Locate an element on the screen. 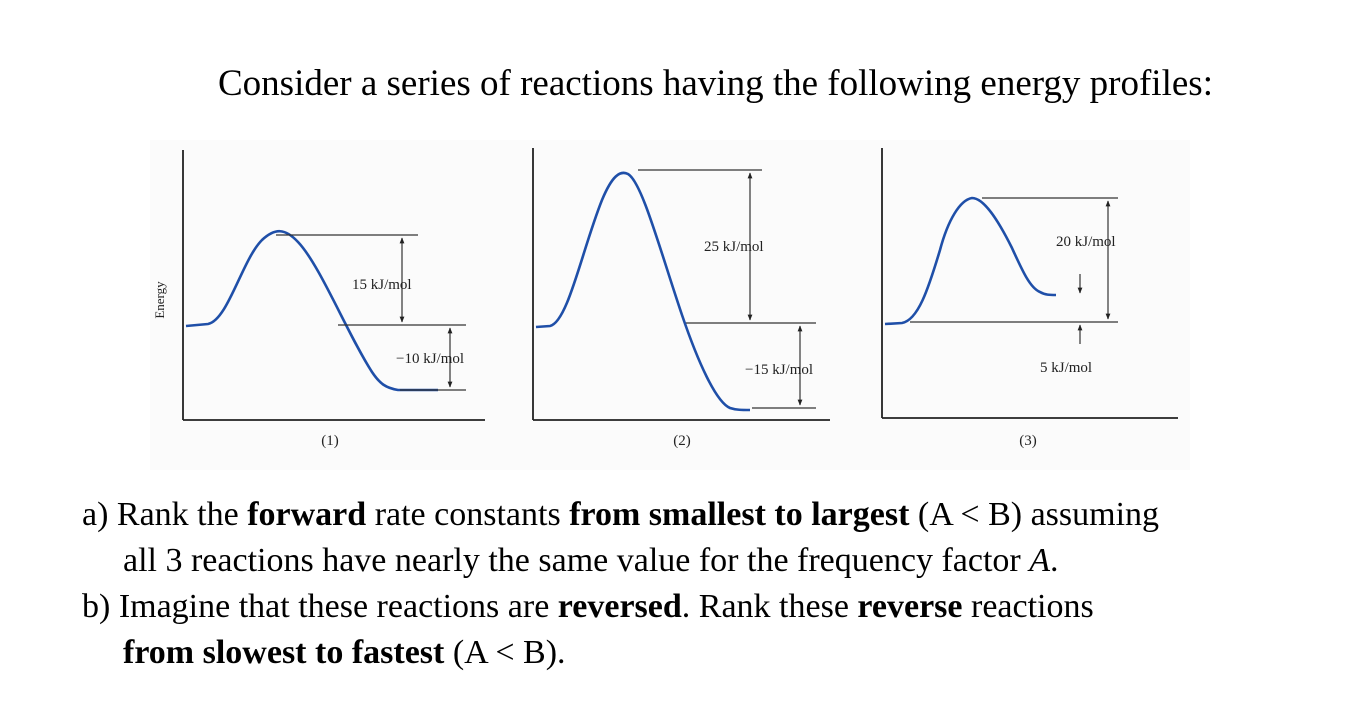 This screenshot has height=702, width=1350. panel-1: 15 kJ/mol −10 kJ/mol (1) is located at coordinates (333, 299).